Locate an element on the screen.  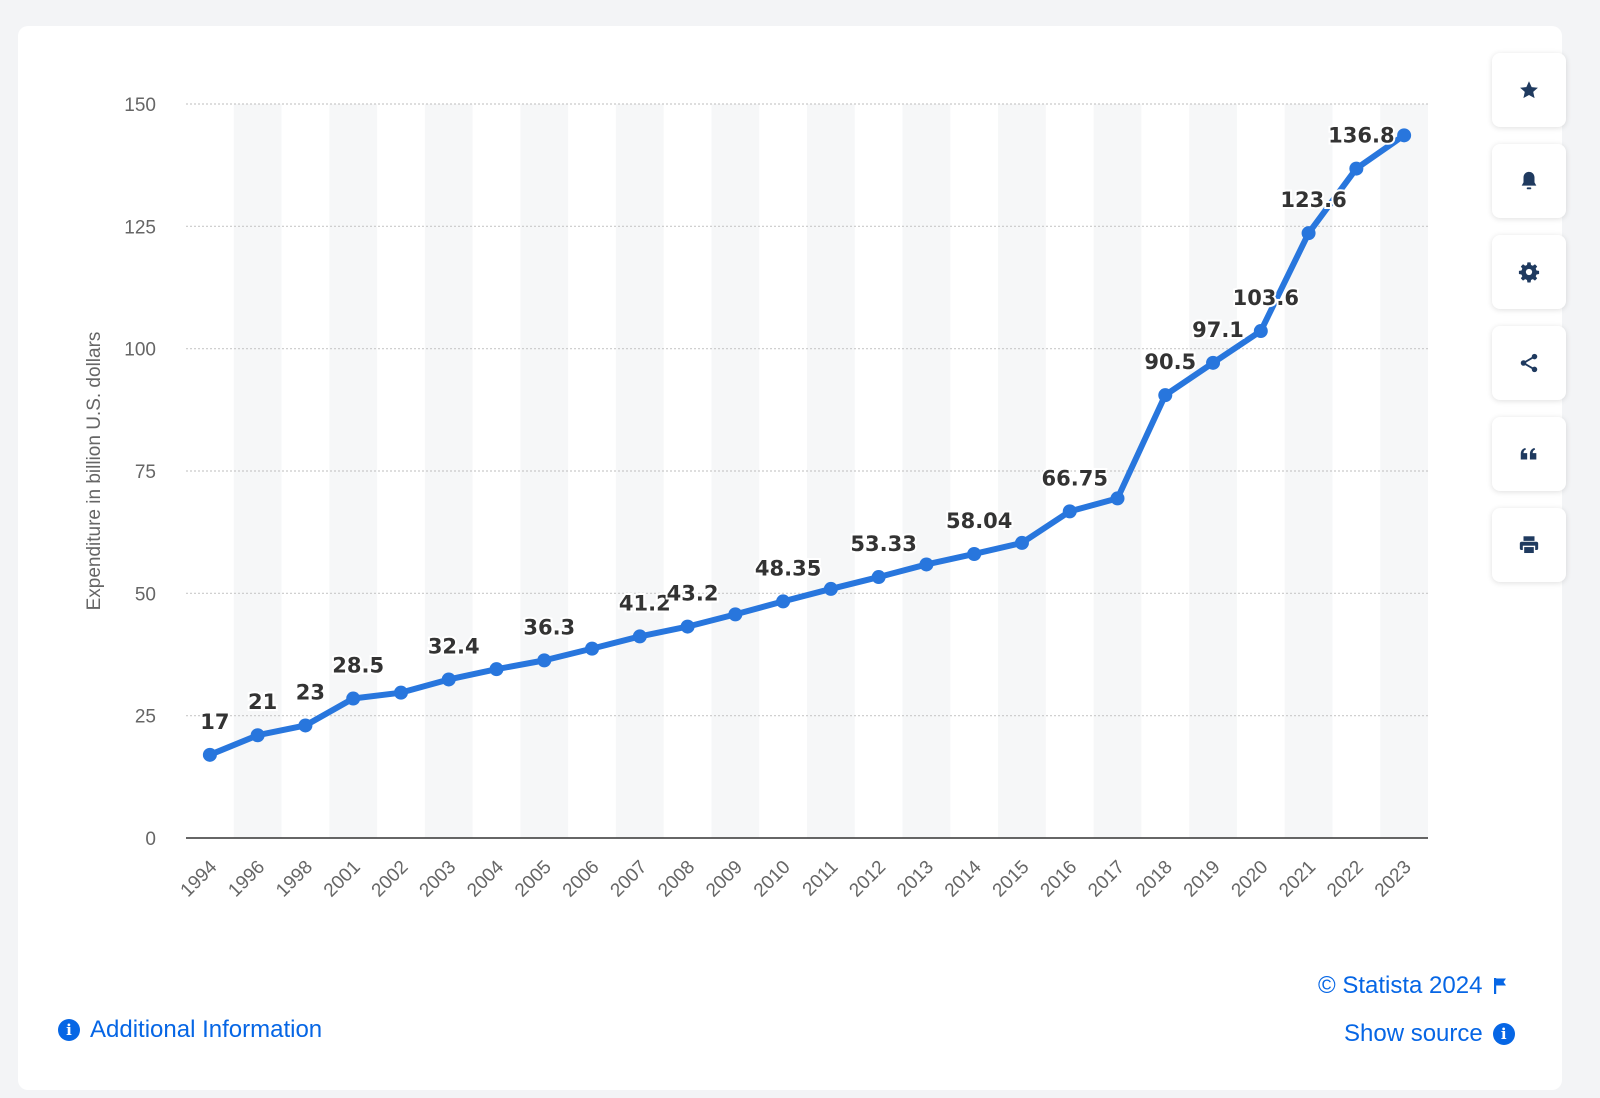
y-tick-label: 125 is located at coordinates (140, 227).